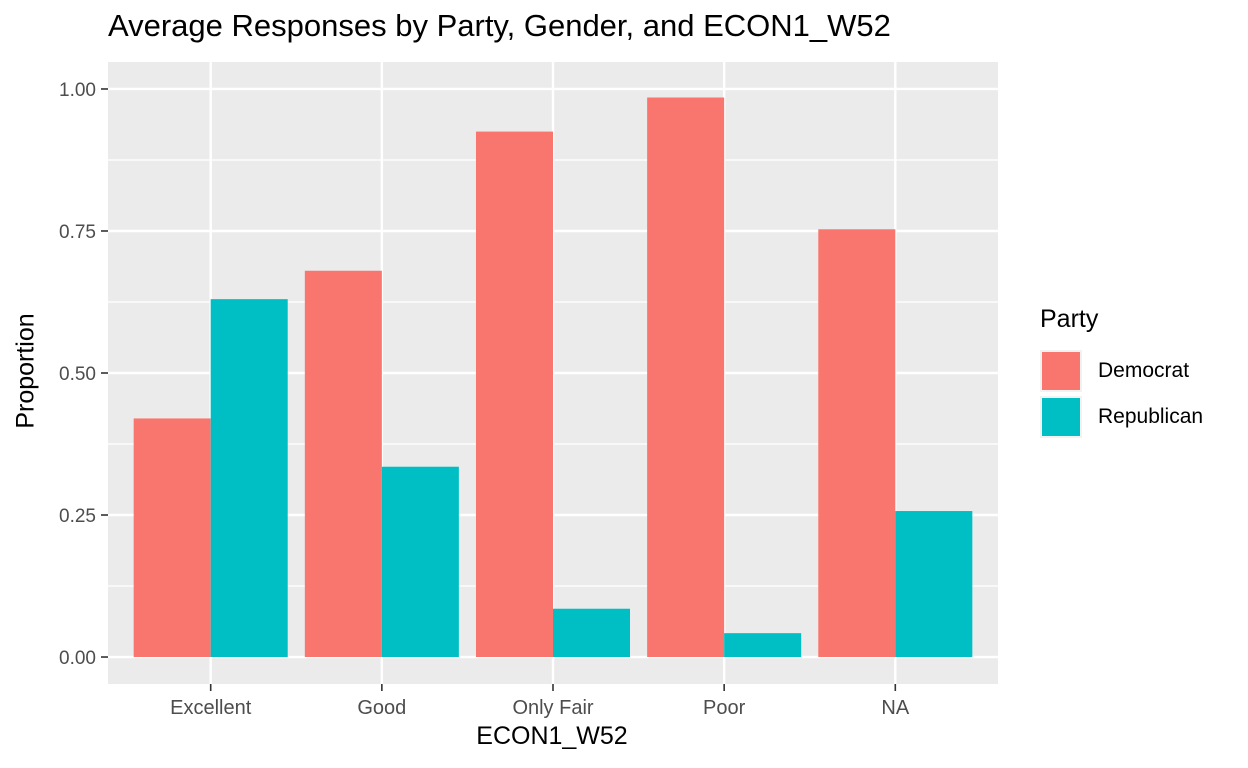 The image size is (1248, 768). Describe the element at coordinates (1061, 371) in the screenshot. I see `legend-key-democrat` at that location.